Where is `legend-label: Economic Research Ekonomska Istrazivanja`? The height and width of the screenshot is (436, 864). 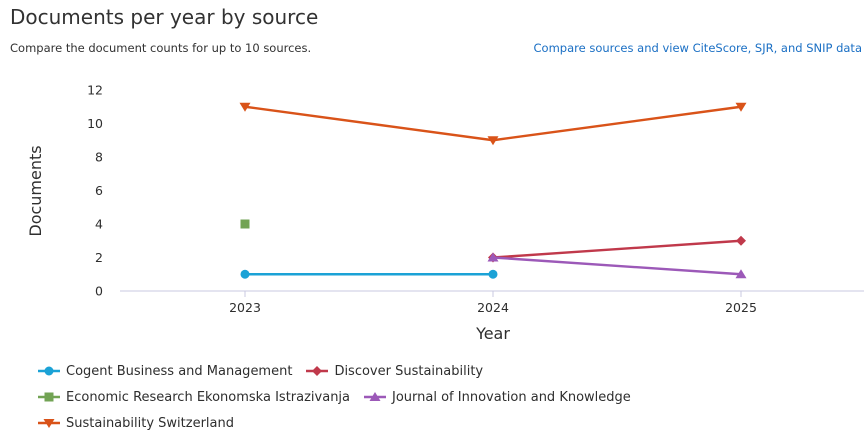 legend-label: Economic Research Ekonomska Istrazivanja is located at coordinates (208, 397).